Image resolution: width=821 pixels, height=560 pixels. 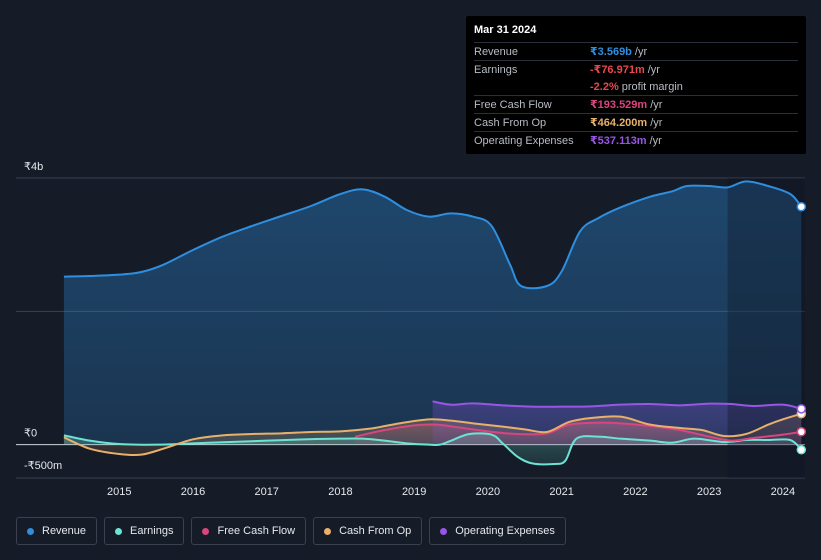 What do you see at coordinates (451, 492) in the screenshot?
I see `x-axis: 2015 2016 2017 2018 2019 2020 2021 2022 2023 2024` at bounding box center [451, 492].